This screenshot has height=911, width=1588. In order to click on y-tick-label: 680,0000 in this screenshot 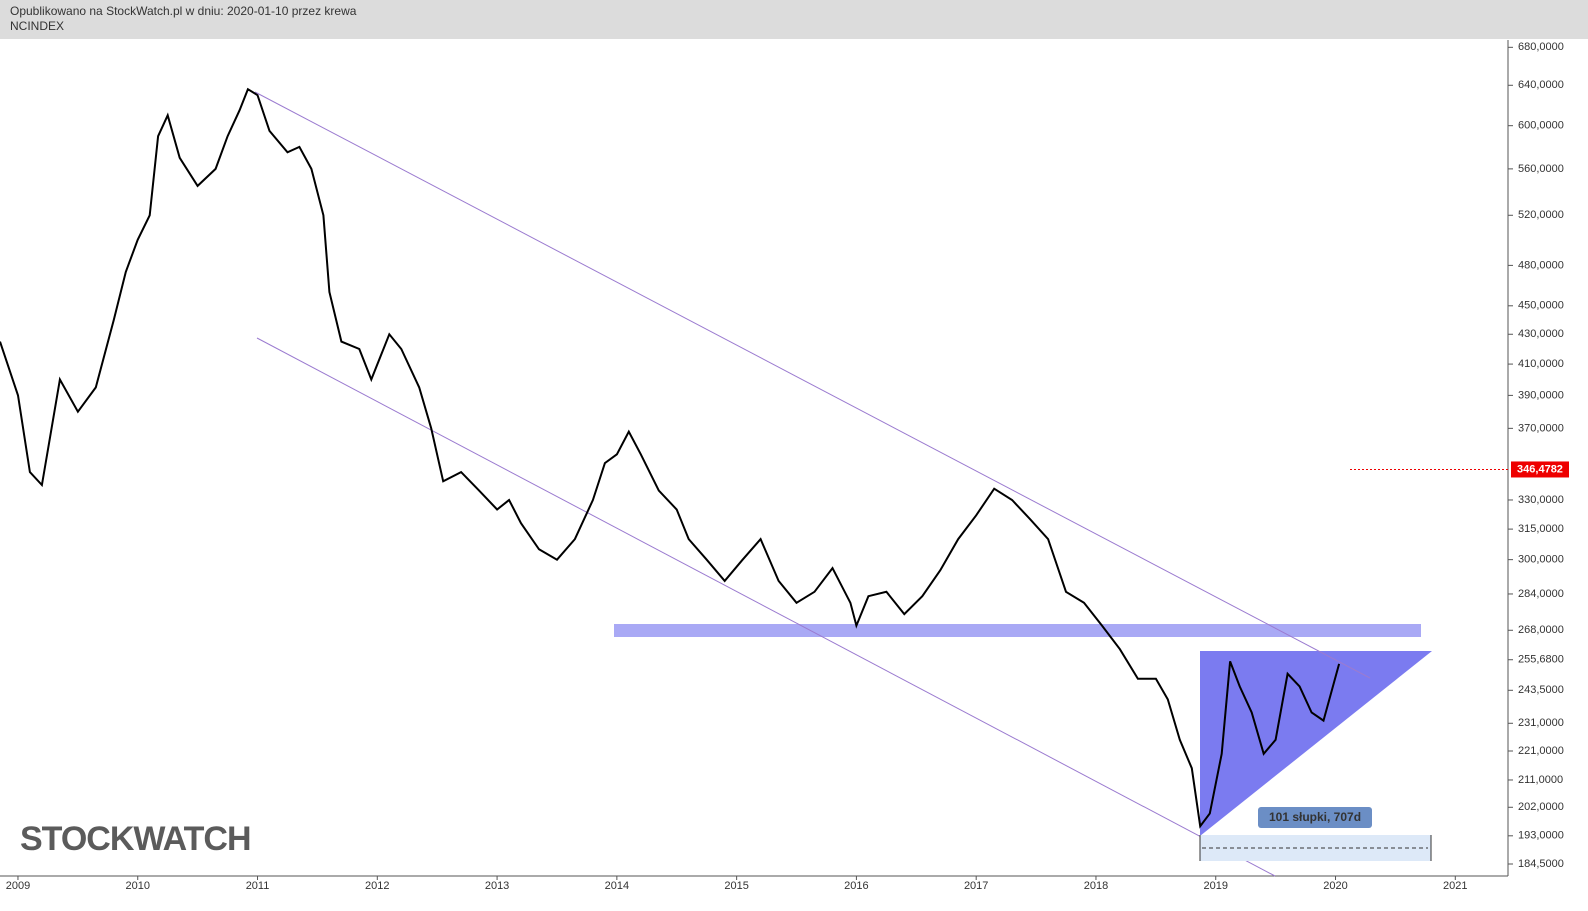, I will do `click(1541, 47)`.